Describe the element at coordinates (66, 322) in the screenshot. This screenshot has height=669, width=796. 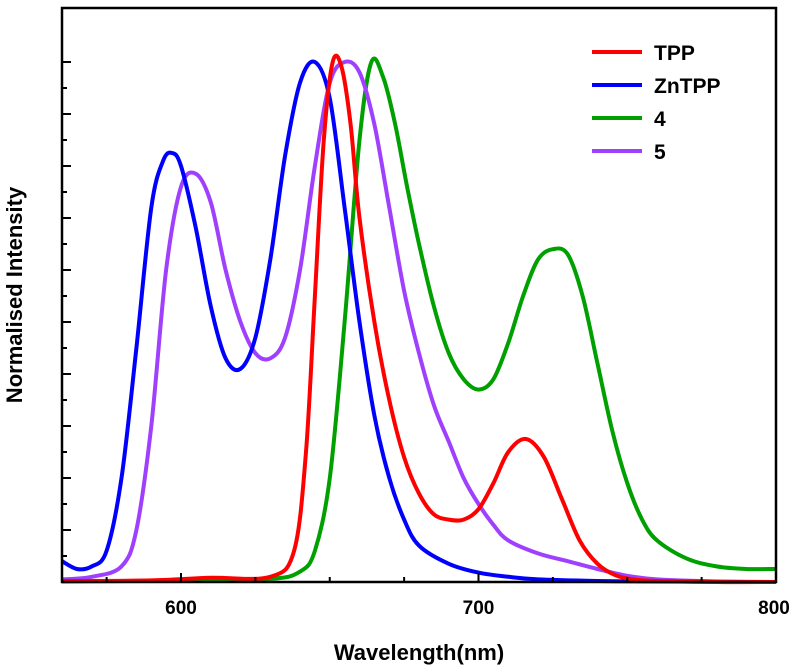
I see `y-axis-ticks` at that location.